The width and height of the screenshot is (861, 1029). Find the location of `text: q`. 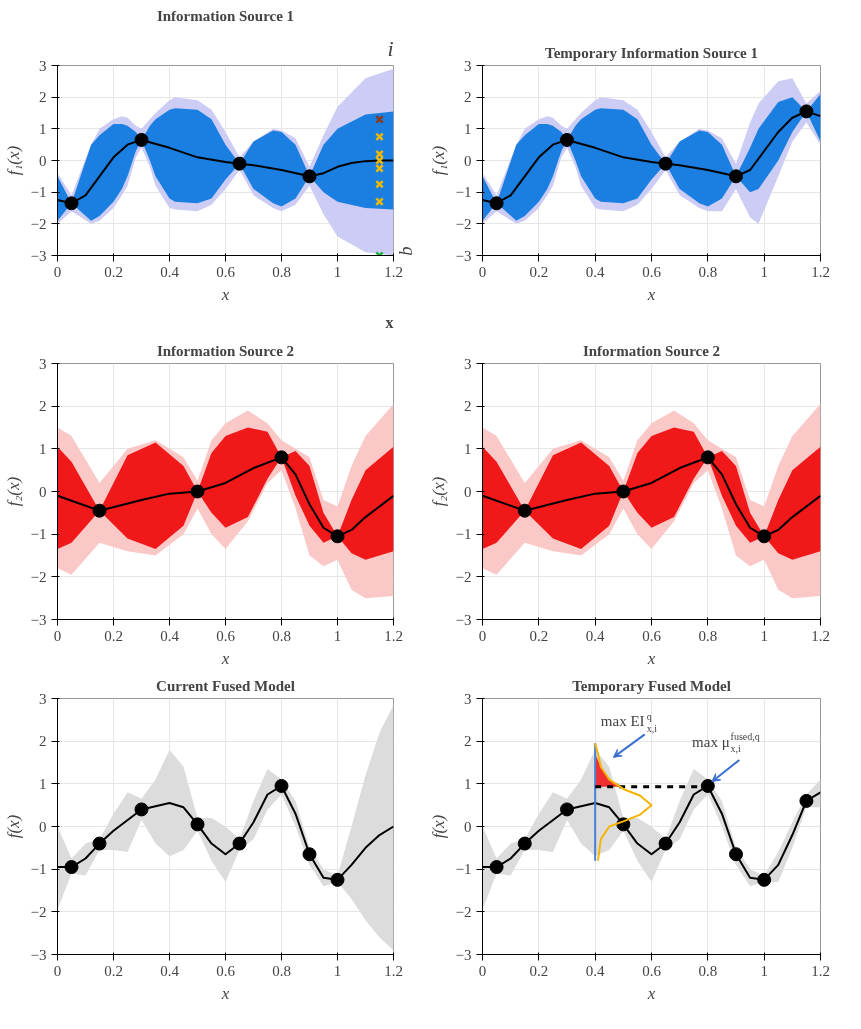

text: q is located at coordinates (408, 251).